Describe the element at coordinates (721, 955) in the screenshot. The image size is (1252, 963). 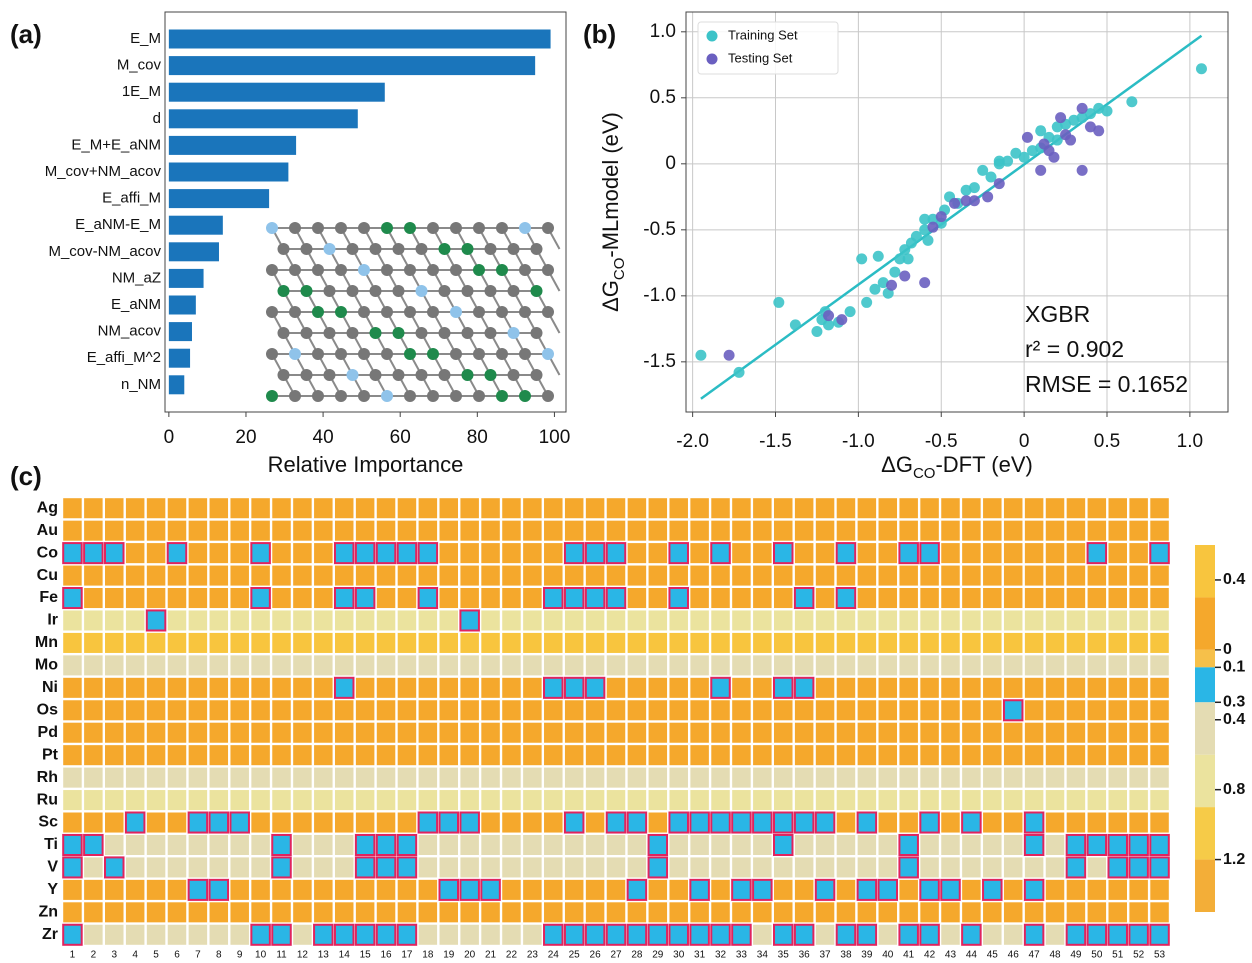
I see `column-label: 32` at that location.